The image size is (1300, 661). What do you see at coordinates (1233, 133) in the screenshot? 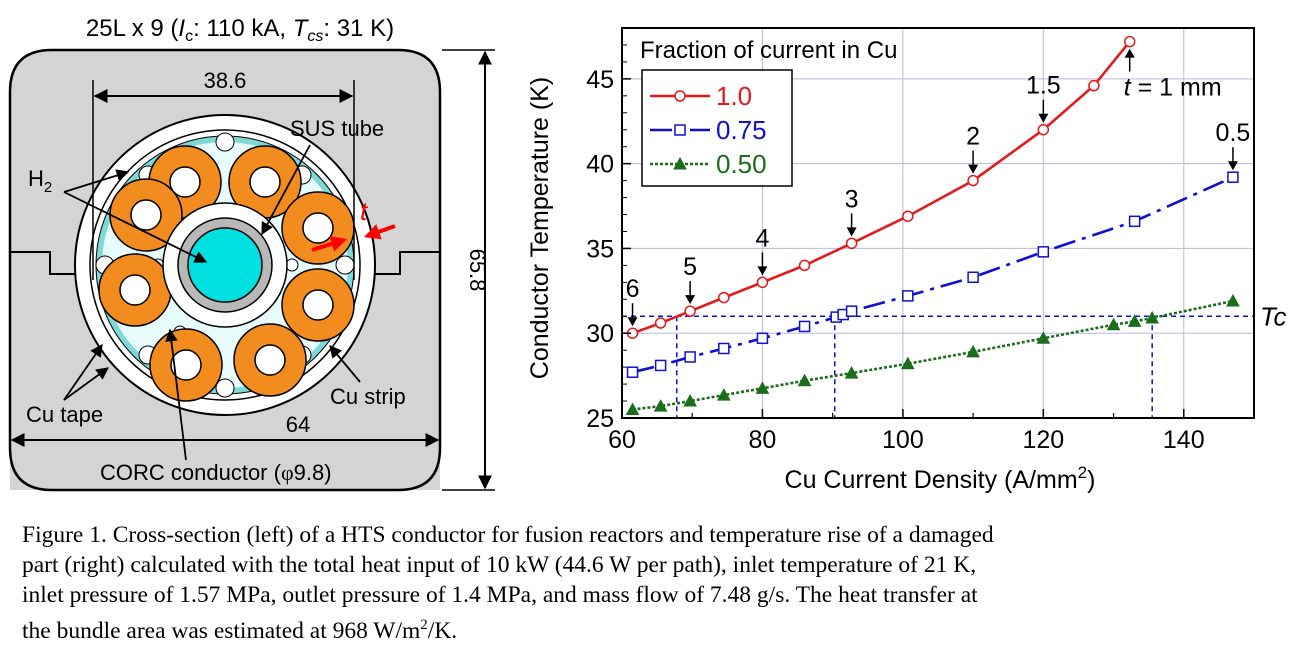
I see `annotation-label: 0.5` at bounding box center [1233, 133].